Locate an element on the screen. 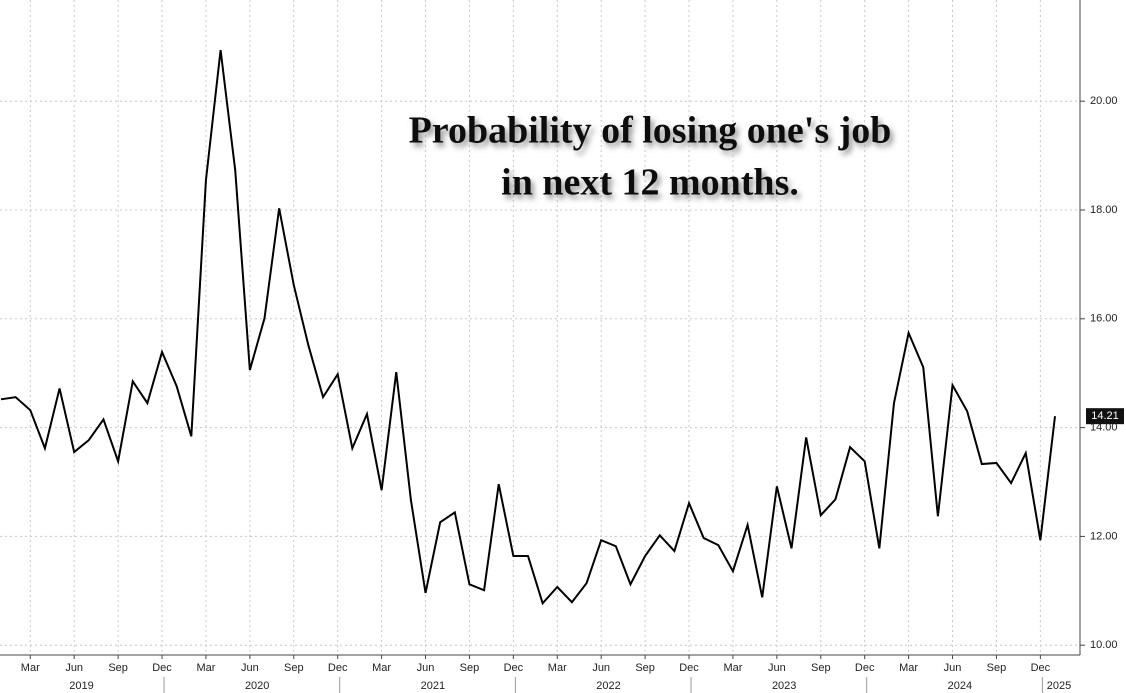  y-tick-label: 10.00 is located at coordinates (1104, 645).